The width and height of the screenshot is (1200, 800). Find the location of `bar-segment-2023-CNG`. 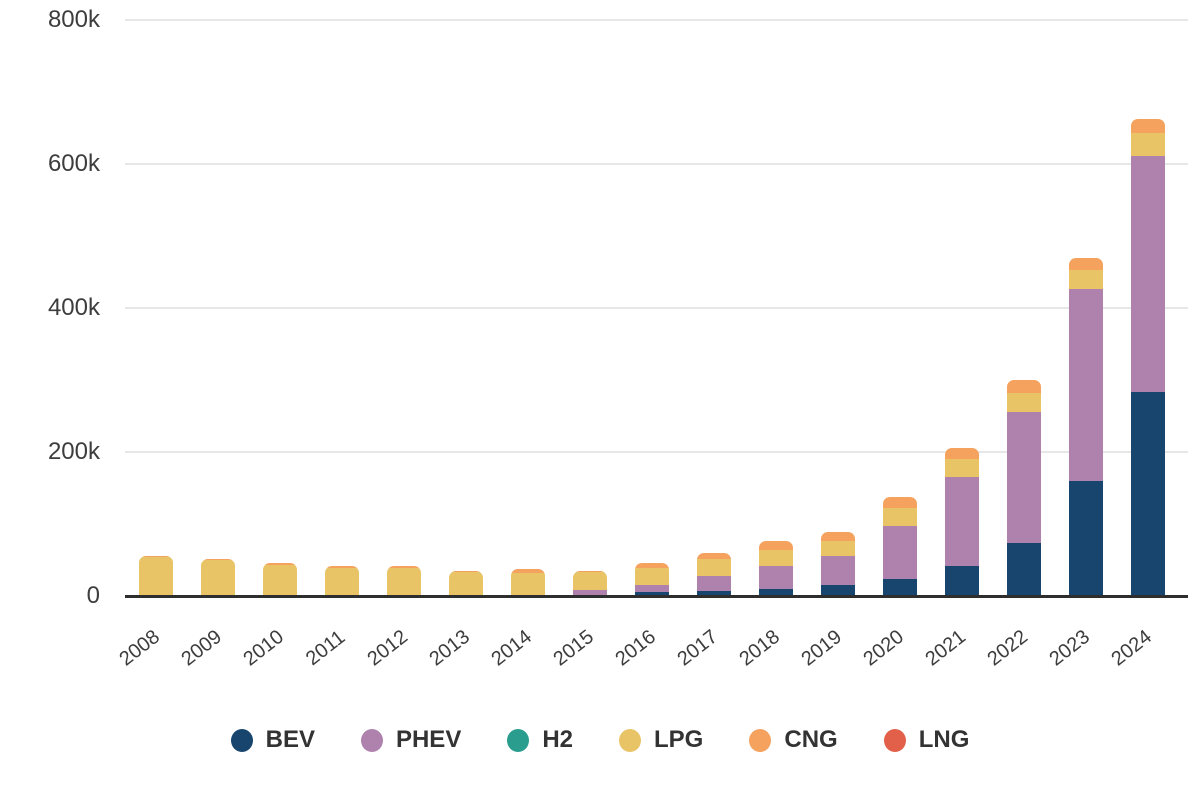

bar-segment-2023-CNG is located at coordinates (1086, 263).